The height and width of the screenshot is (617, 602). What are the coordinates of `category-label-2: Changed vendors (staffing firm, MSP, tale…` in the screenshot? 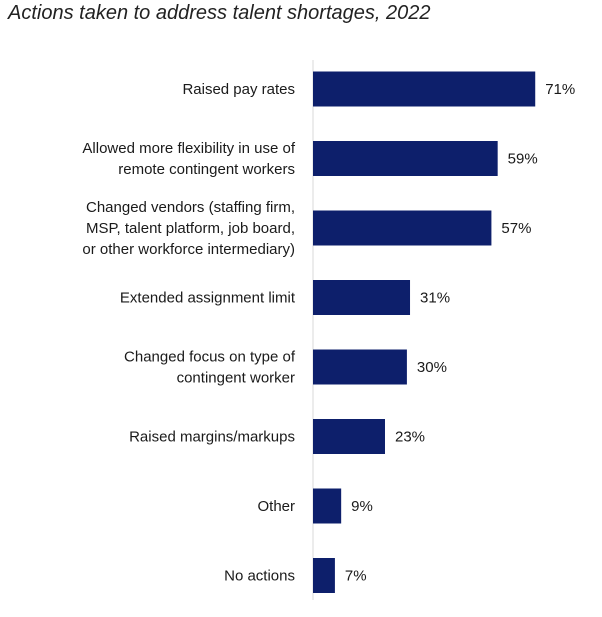 It's located at (188, 228).